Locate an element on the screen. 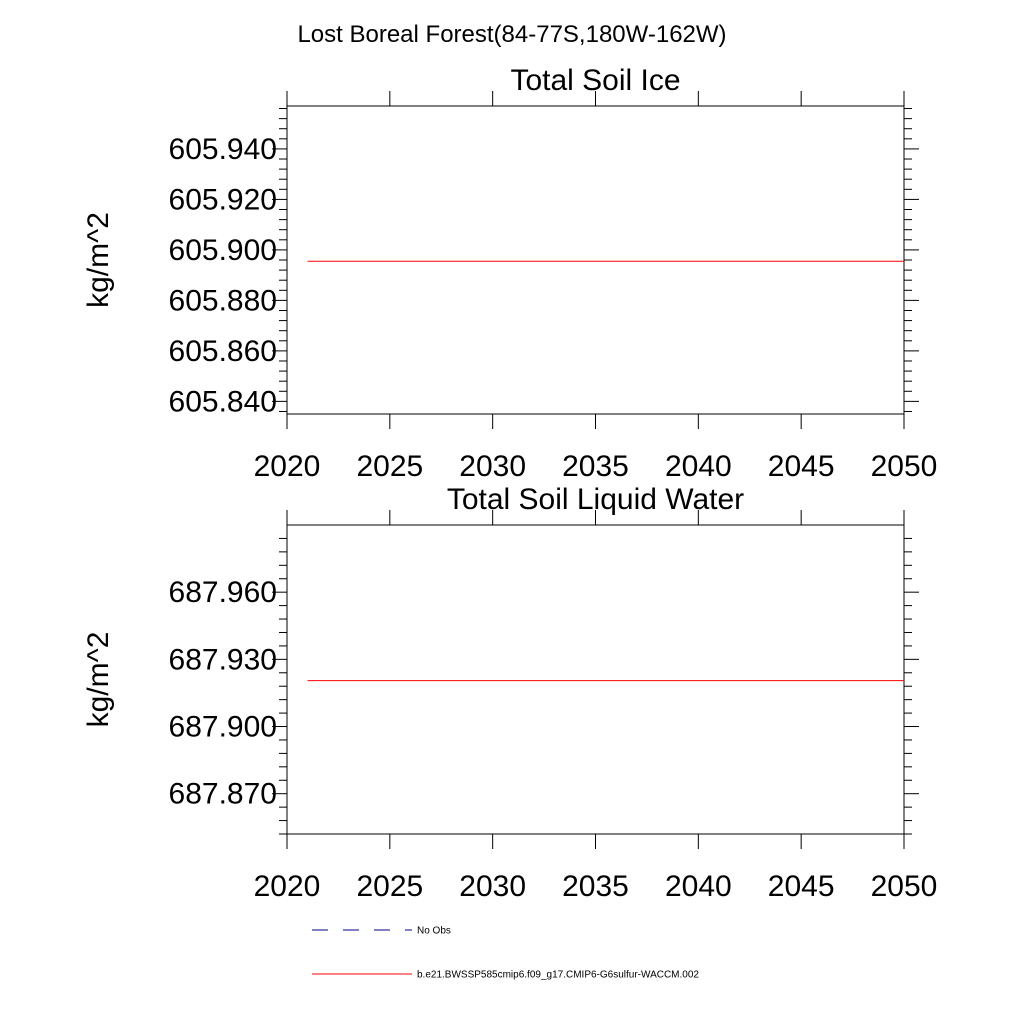 The height and width of the screenshot is (1024, 1024). y-tick-label: 605.920 is located at coordinates (223, 199).